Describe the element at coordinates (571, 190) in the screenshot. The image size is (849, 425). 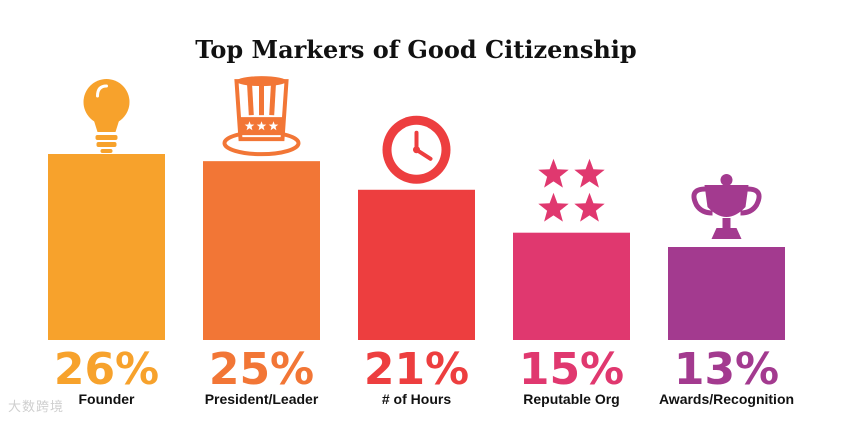
I see `stars-icon` at that location.